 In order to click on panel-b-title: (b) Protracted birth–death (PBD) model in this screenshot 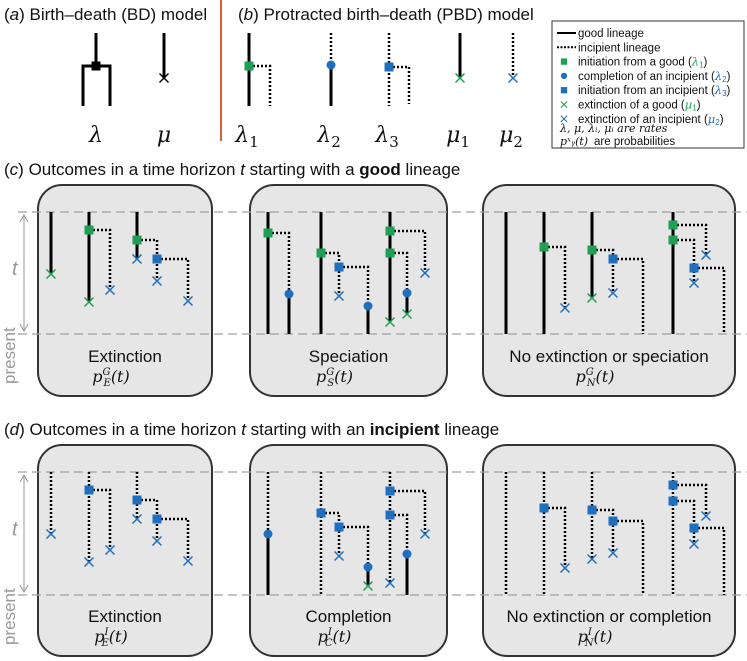, I will do `click(386, 14)`.